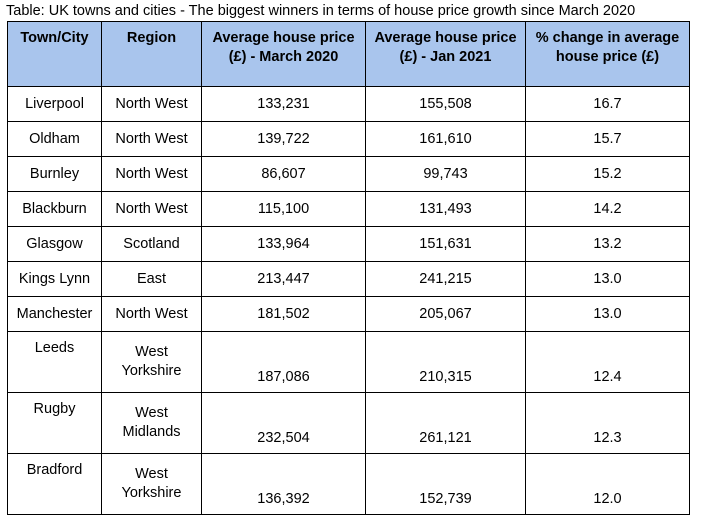 Image resolution: width=702 pixels, height=515 pixels. Describe the element at coordinates (283, 314) in the screenshot. I see `cell-price-march-2020: 181,502` at that location.